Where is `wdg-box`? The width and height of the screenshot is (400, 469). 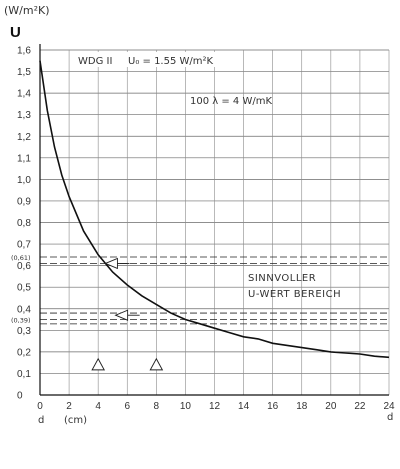 wdg-box is located at coordinates (147, 59).